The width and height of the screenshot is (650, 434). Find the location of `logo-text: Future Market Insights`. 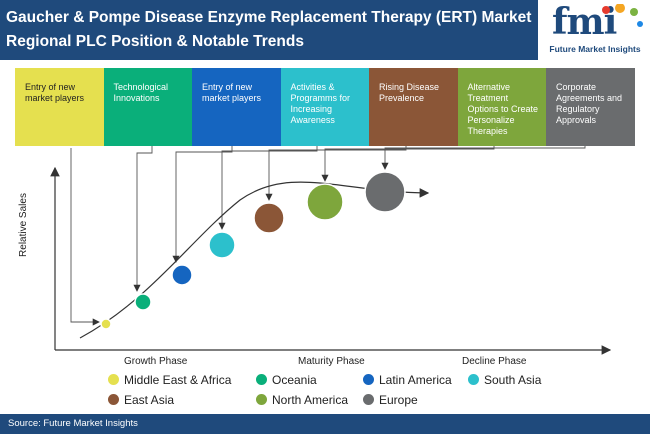

logo-text: Future Market Insights is located at coordinates (595, 49).